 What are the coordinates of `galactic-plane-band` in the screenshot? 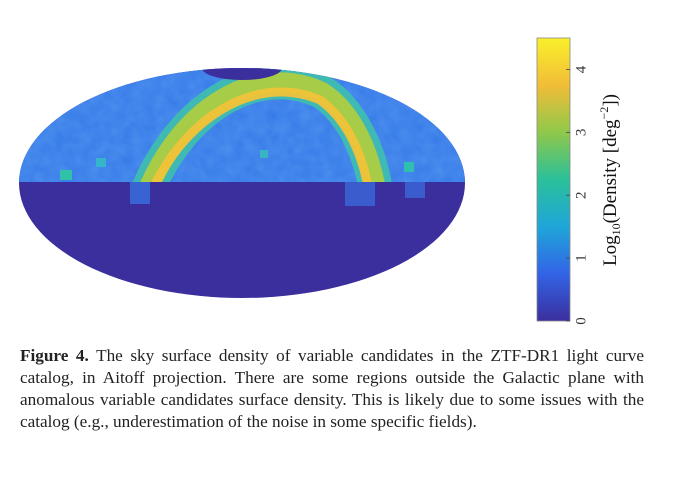 It's located at (260, 127).